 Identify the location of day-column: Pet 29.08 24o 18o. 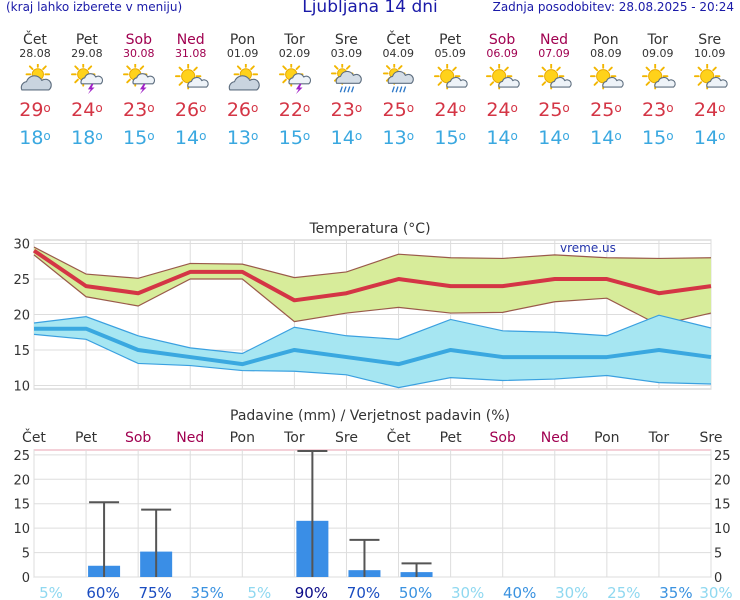
(87, 90).